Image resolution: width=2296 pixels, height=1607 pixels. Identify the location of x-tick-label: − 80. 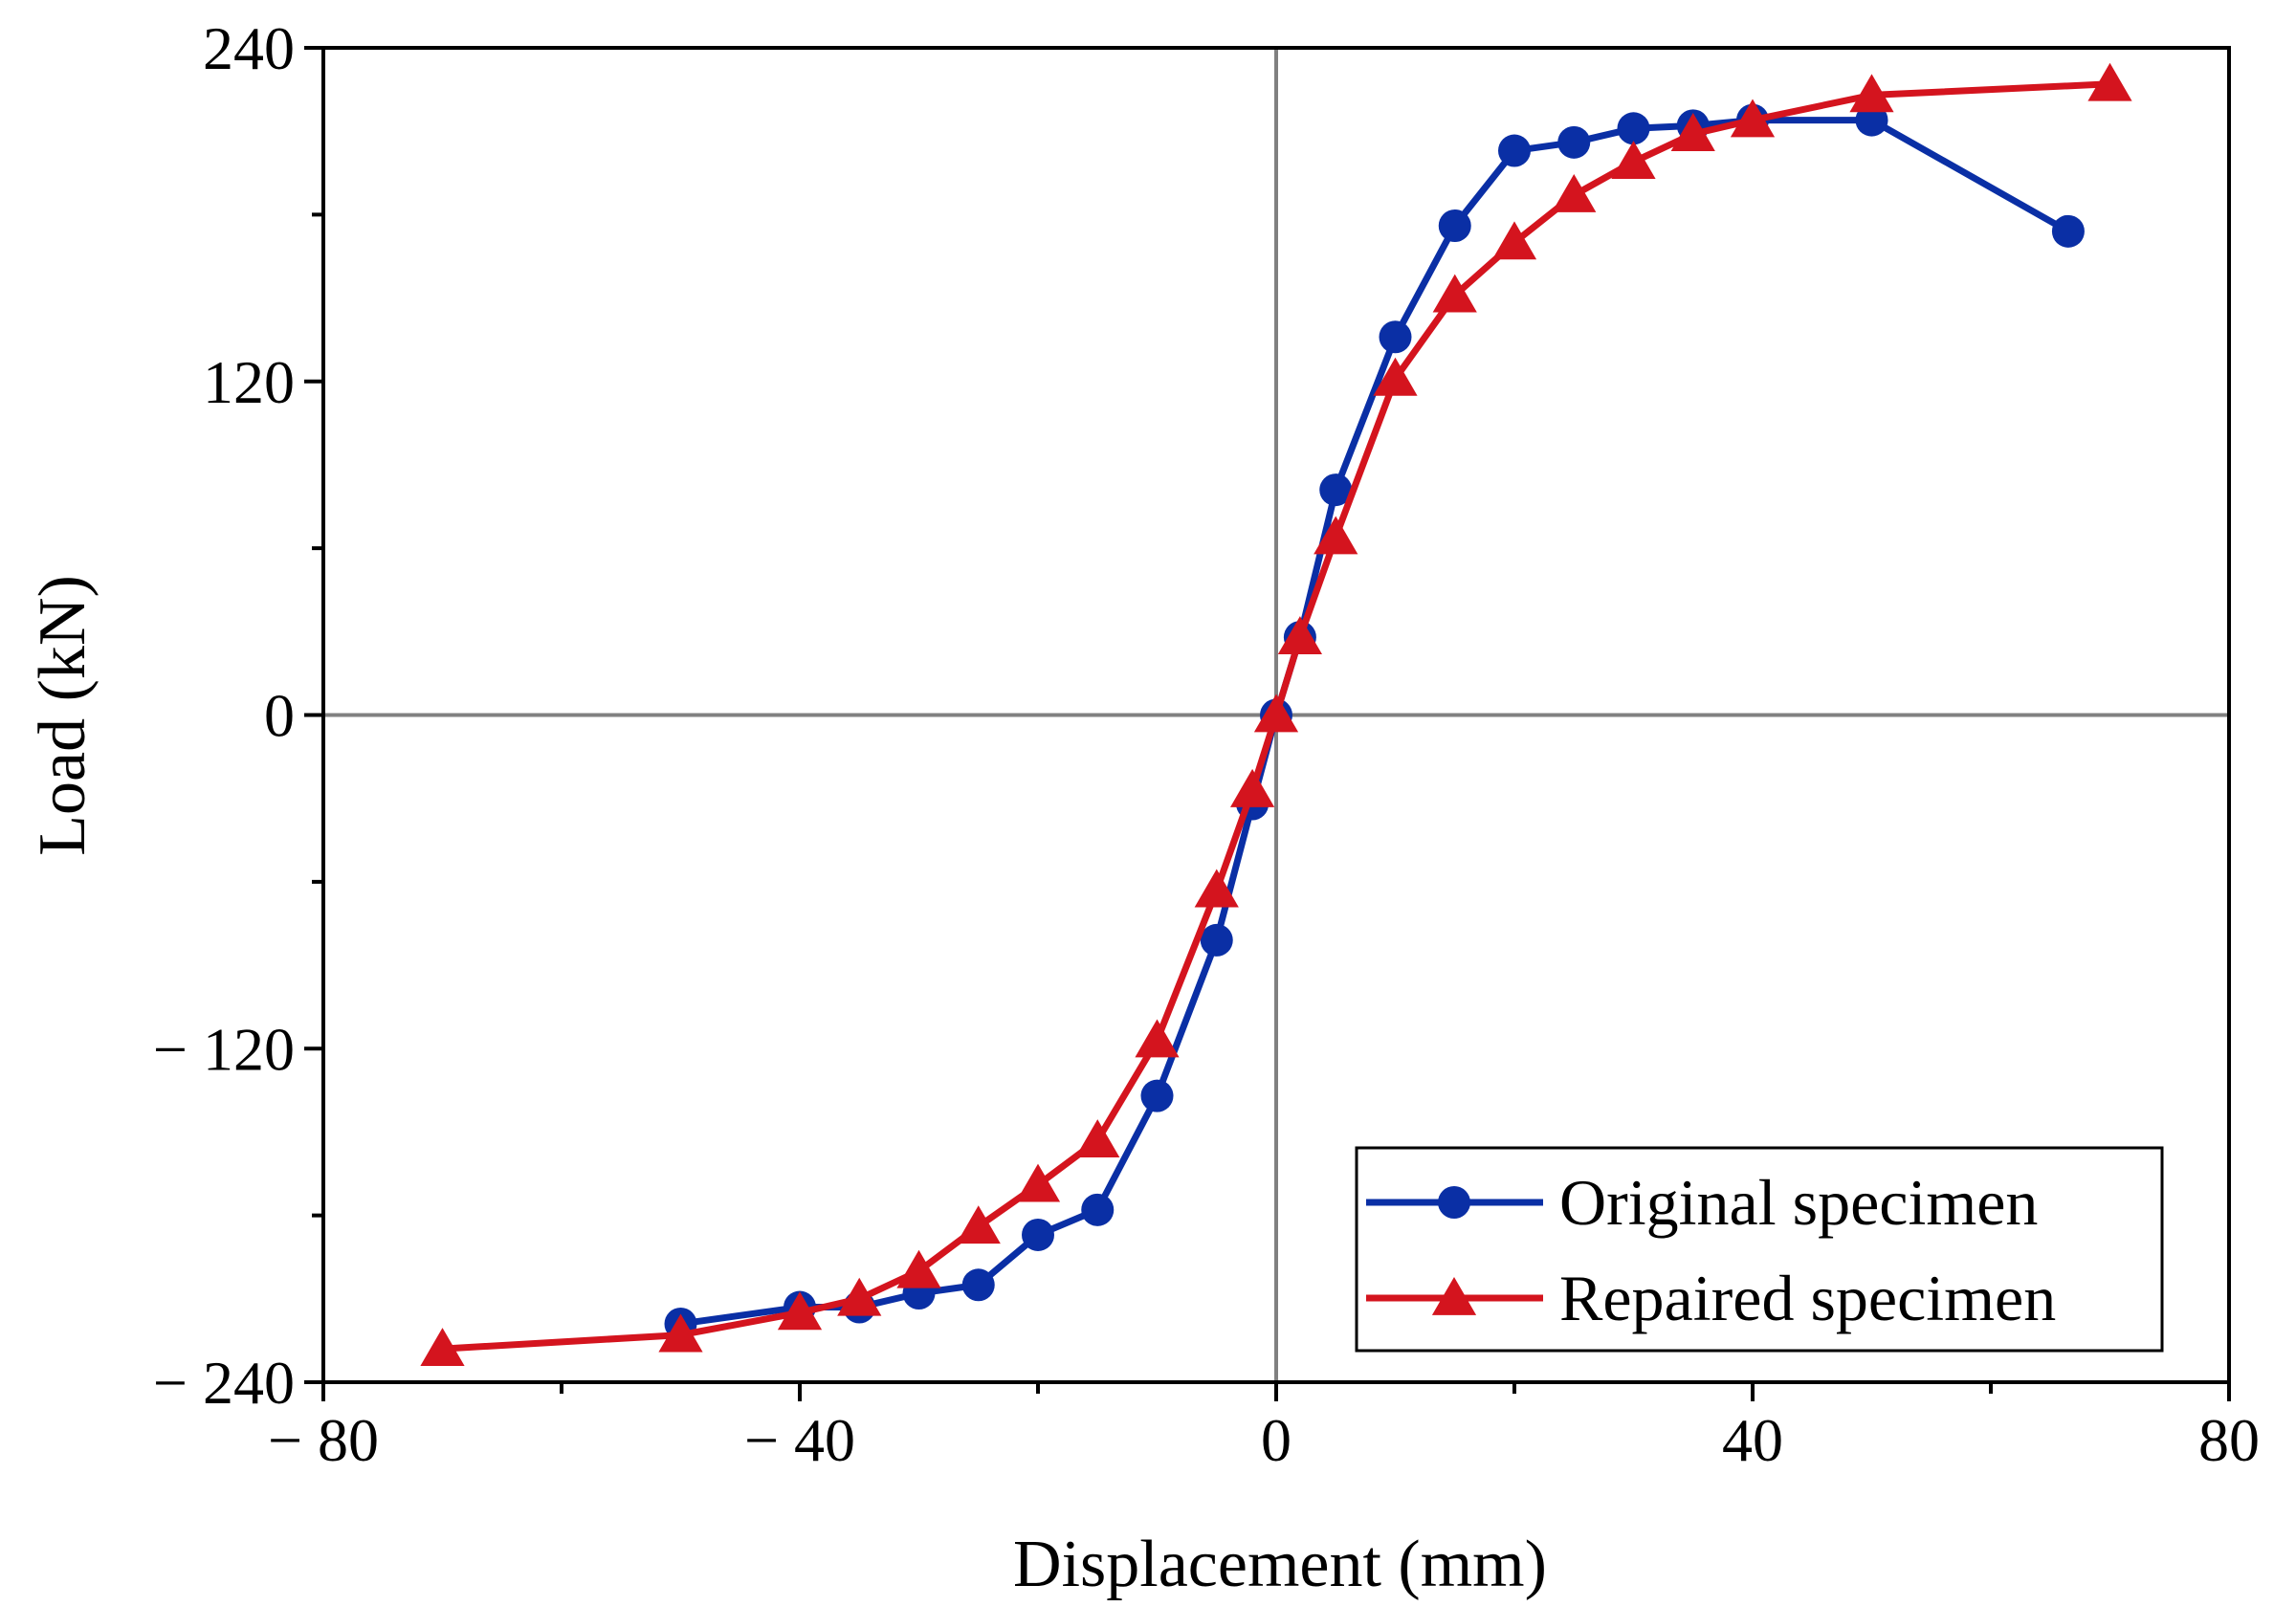
(323, 1440).